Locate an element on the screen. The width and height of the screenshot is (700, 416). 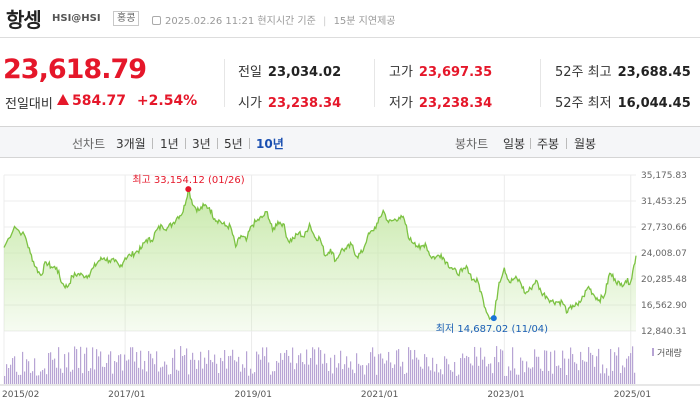
stat-value: 23,034.02 is located at coordinates (304, 72).